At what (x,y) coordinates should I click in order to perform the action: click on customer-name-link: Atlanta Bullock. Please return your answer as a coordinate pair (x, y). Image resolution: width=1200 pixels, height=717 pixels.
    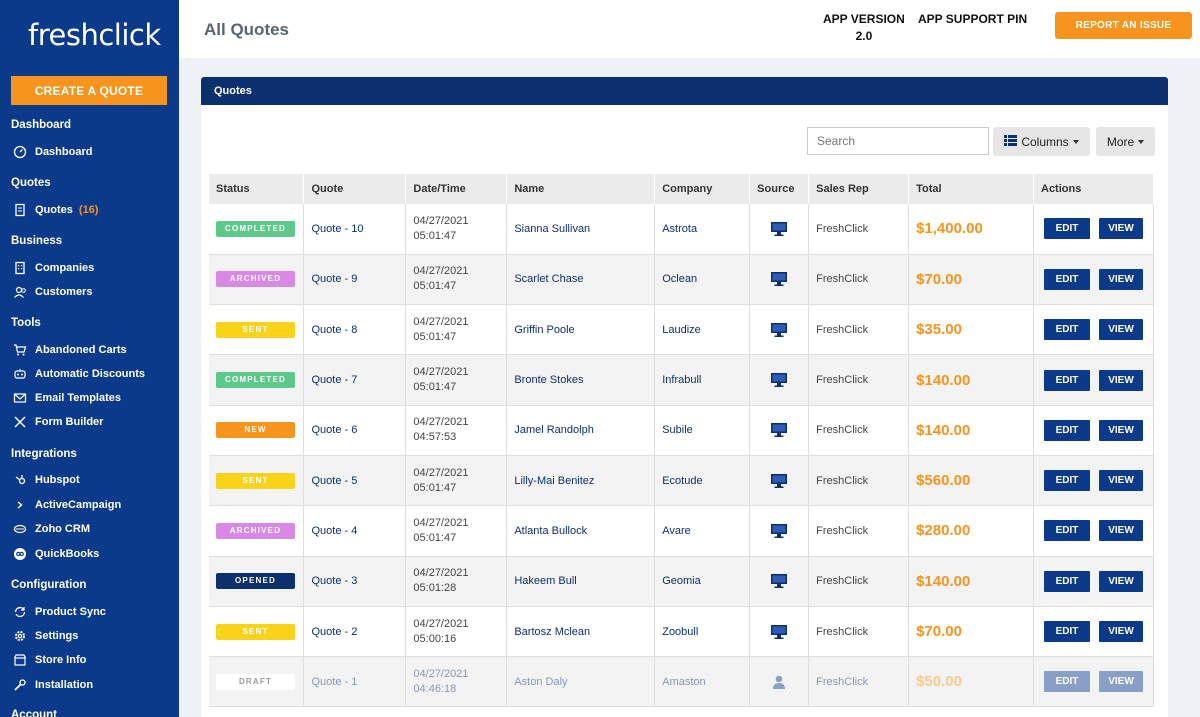
    Looking at the image, I should click on (581, 531).